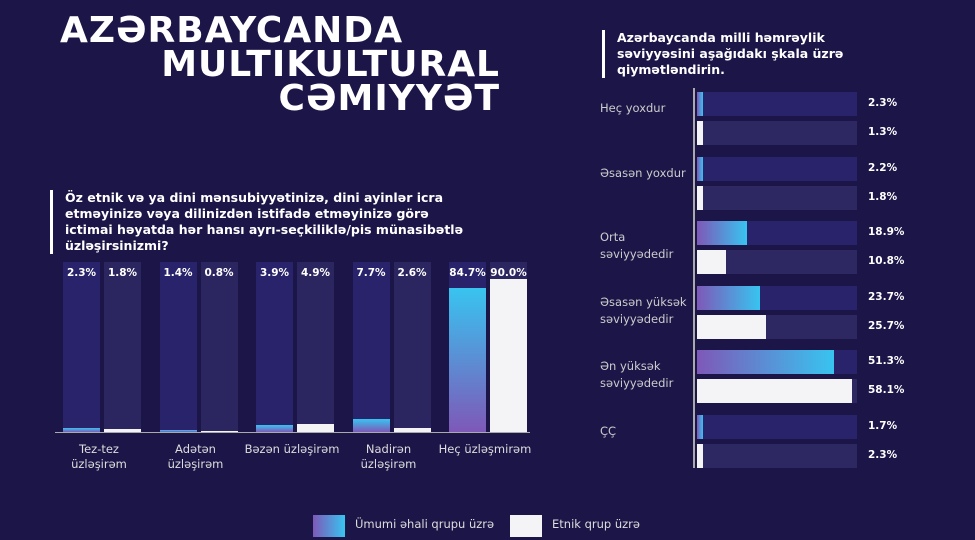  What do you see at coordinates (425, 524) in the screenshot?
I see `legend-general: Ümumi əhali qrupu üzrə` at bounding box center [425, 524].